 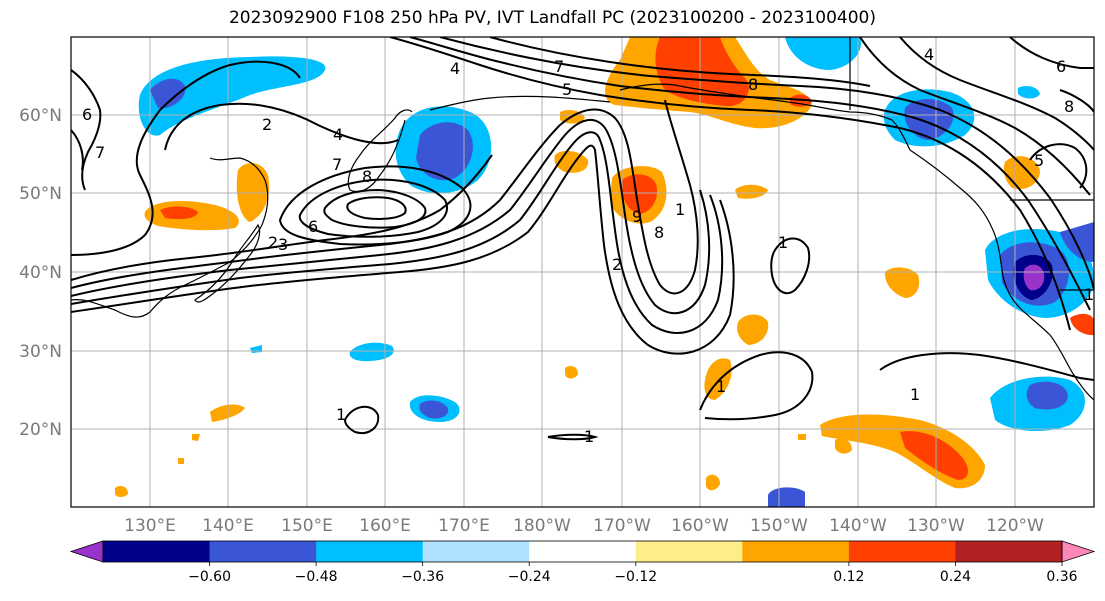 I want to click on colorbar-tick-label: 0.36, so click(x=1061, y=577).